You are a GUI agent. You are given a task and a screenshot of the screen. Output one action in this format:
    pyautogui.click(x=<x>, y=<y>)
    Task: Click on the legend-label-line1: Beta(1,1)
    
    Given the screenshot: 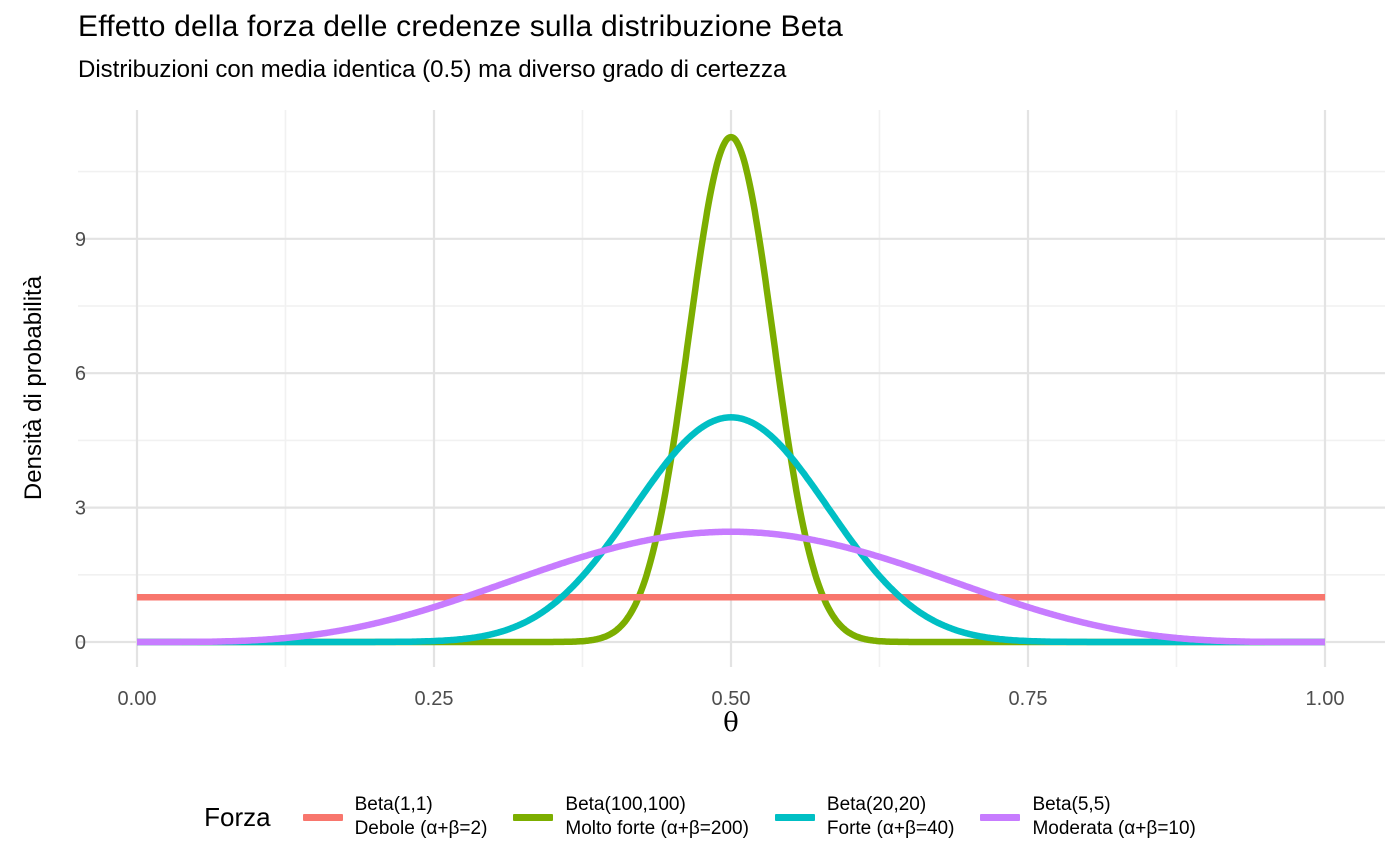 What is the action you would take?
    pyautogui.click(x=393, y=805)
    